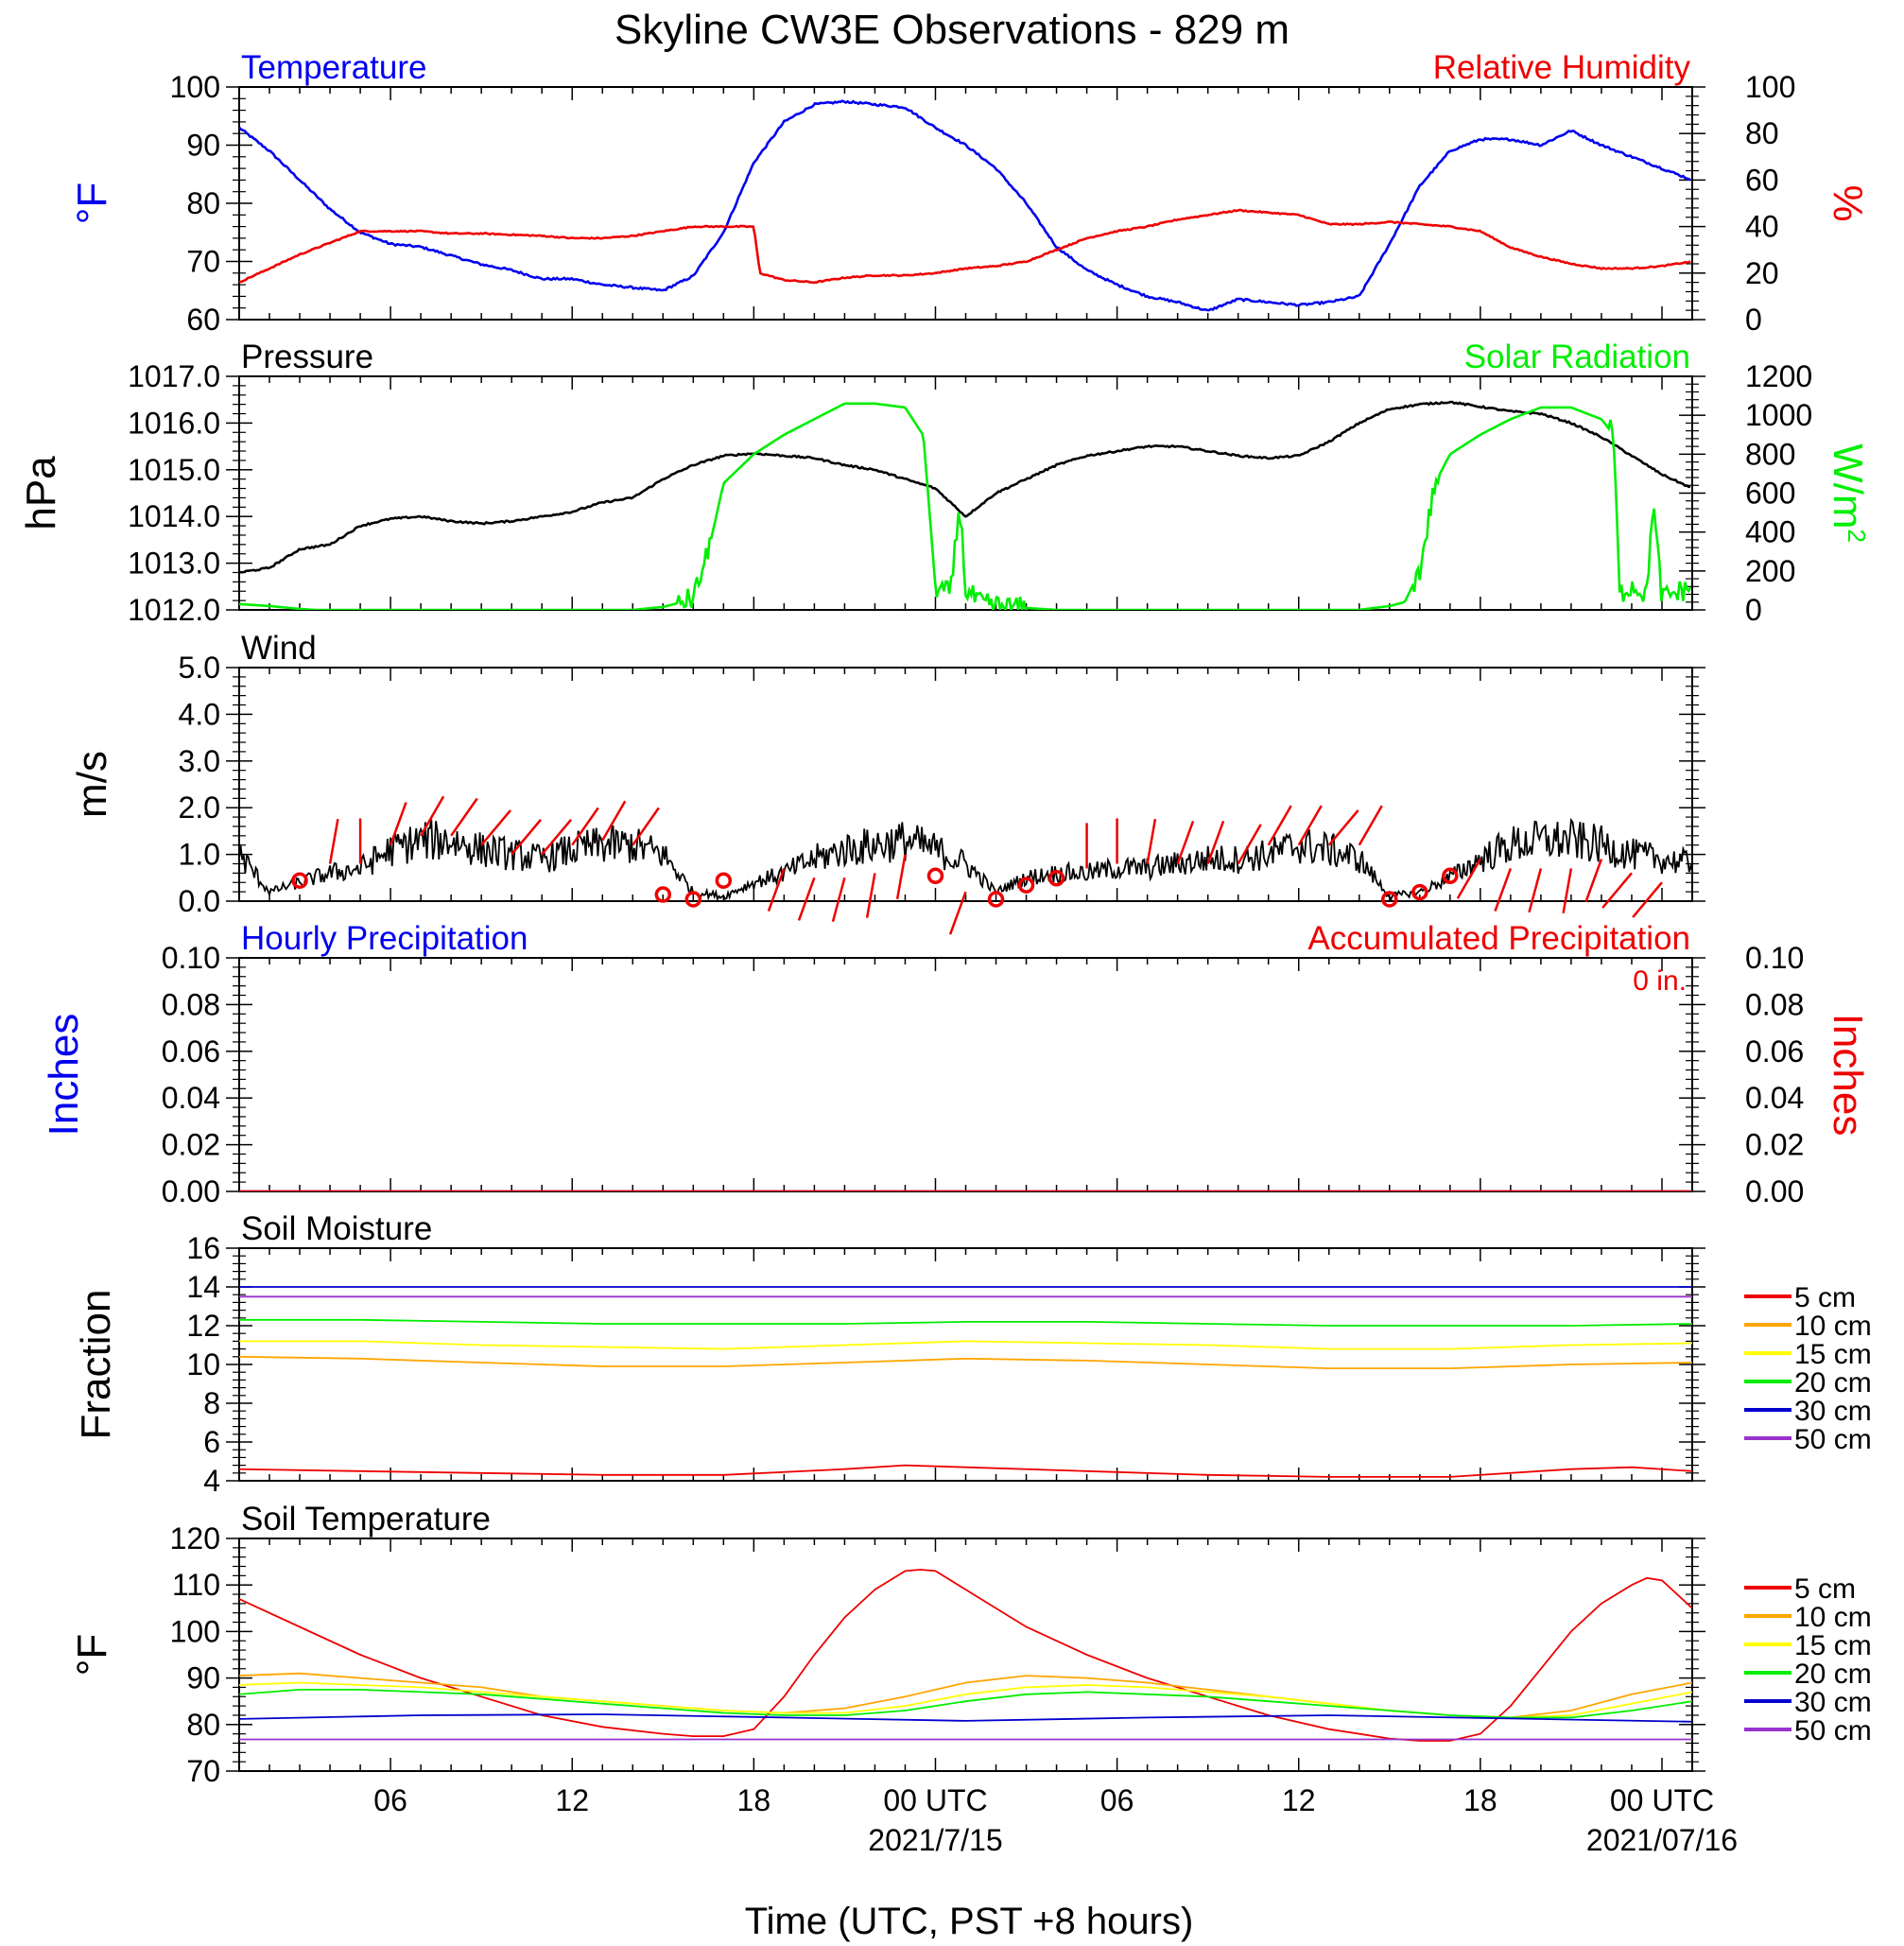 The image size is (1904, 1946). What do you see at coordinates (935, 1840) in the screenshot?
I see `x-tick-date-label: 2021/7/15` at bounding box center [935, 1840].